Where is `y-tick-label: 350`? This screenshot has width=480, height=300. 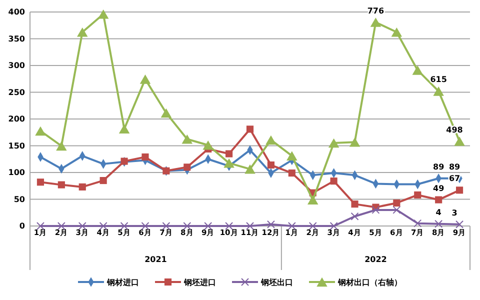 y-tick-label: 350 is located at coordinates (17, 39).